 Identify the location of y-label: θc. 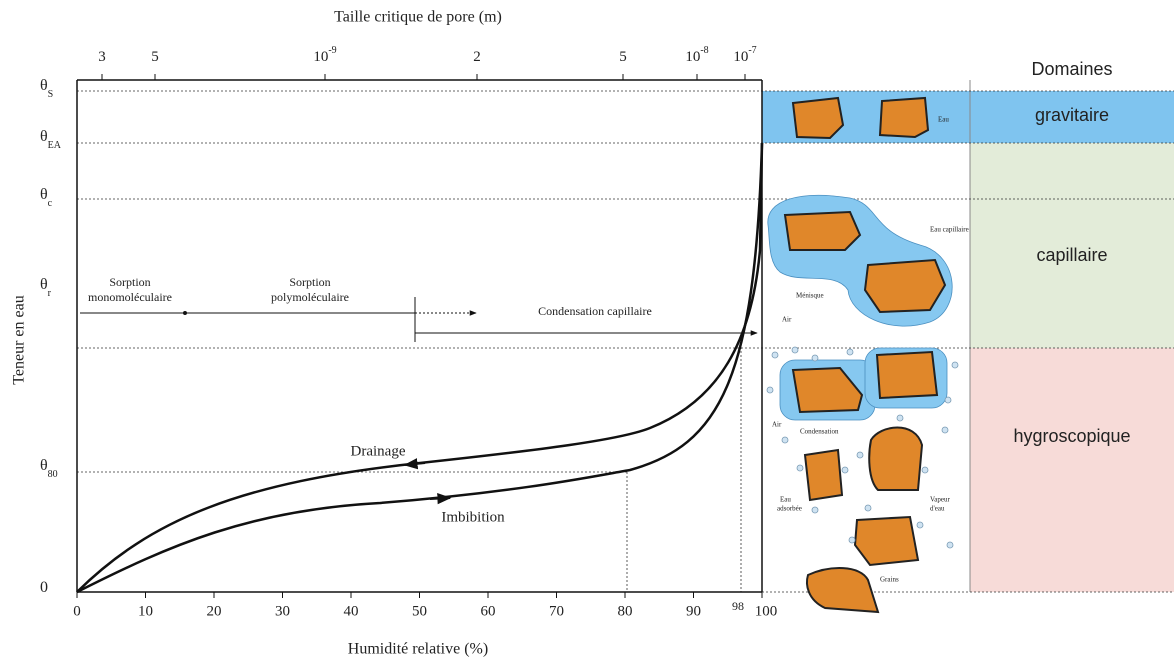
(46, 198).